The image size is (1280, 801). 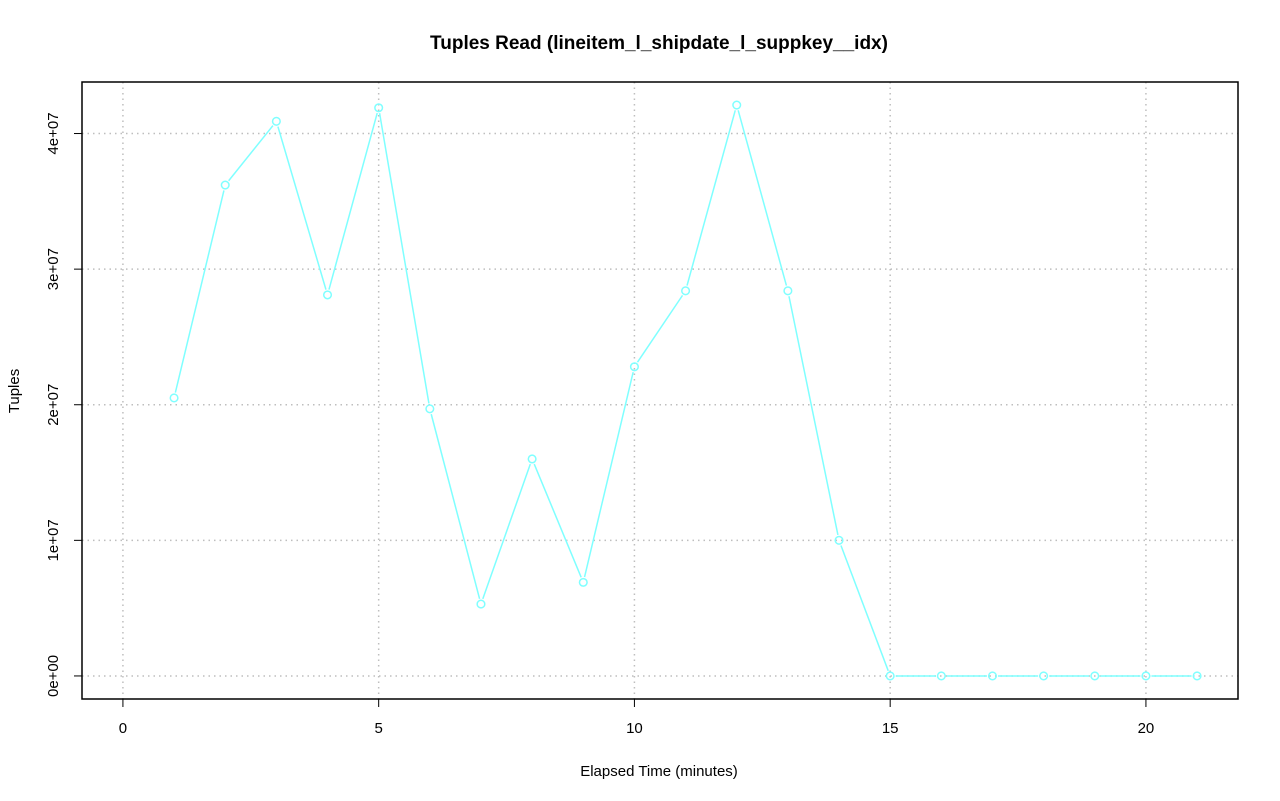 I want to click on x-tick-label-4: 20, so click(x=1146, y=728).